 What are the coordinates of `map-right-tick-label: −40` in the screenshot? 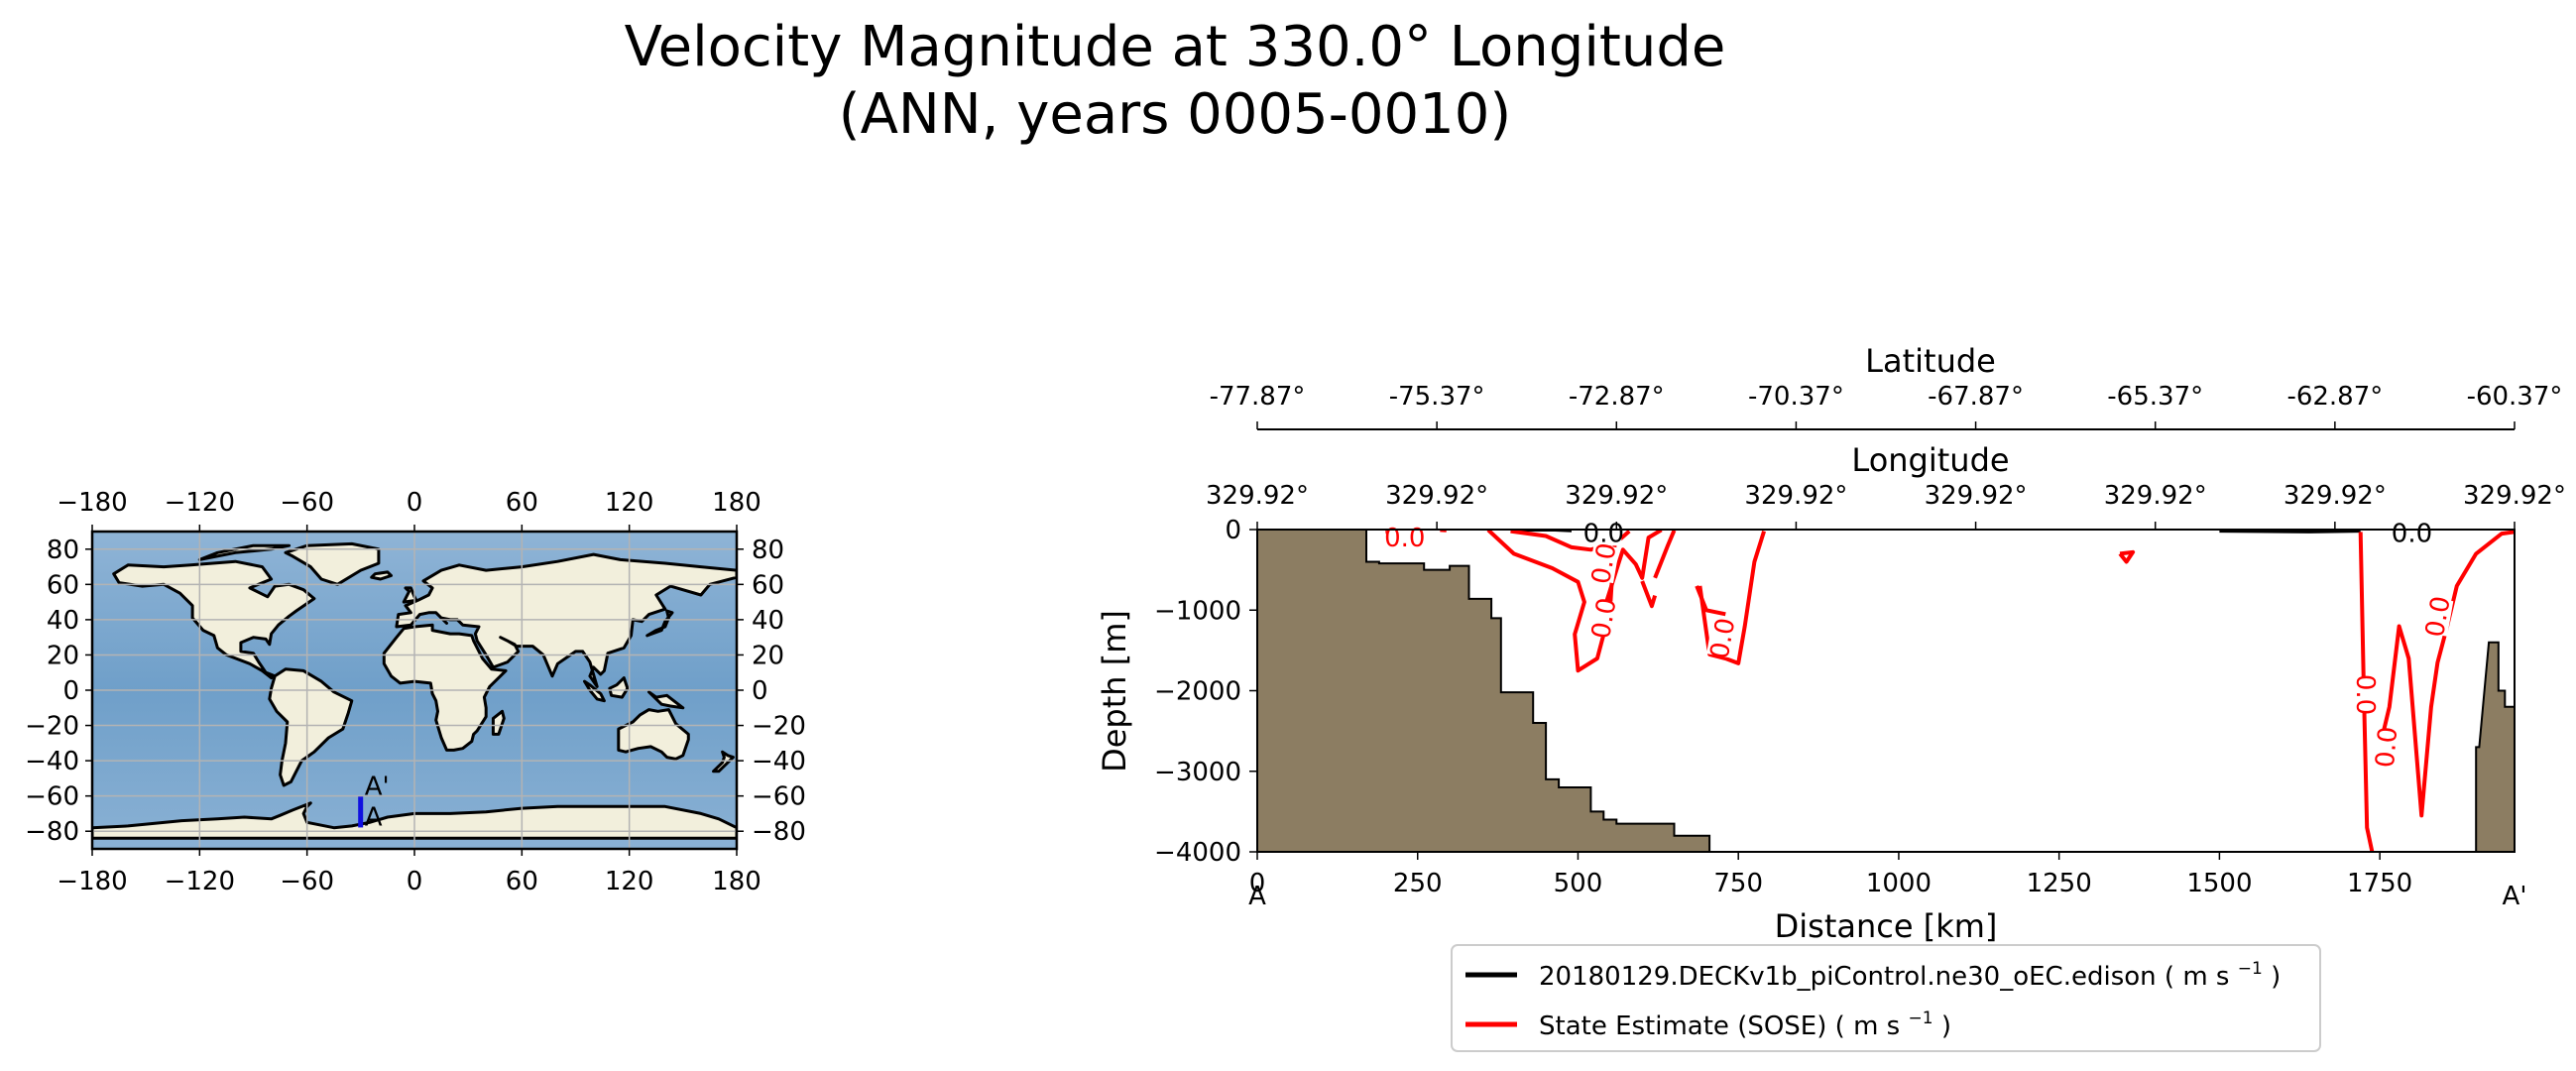 It's located at (779, 761).